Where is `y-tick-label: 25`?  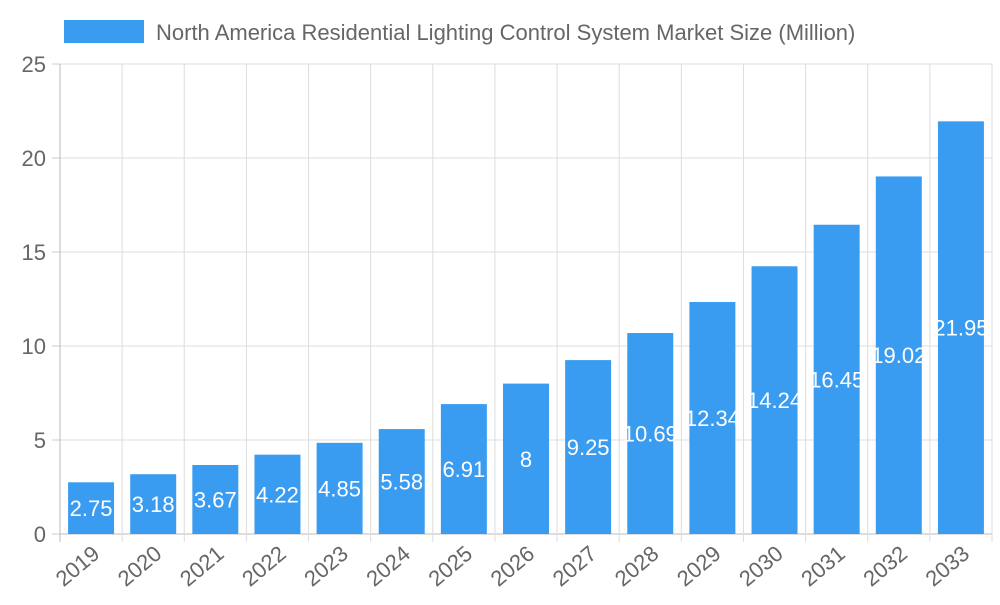 y-tick-label: 25 is located at coordinates (34, 64).